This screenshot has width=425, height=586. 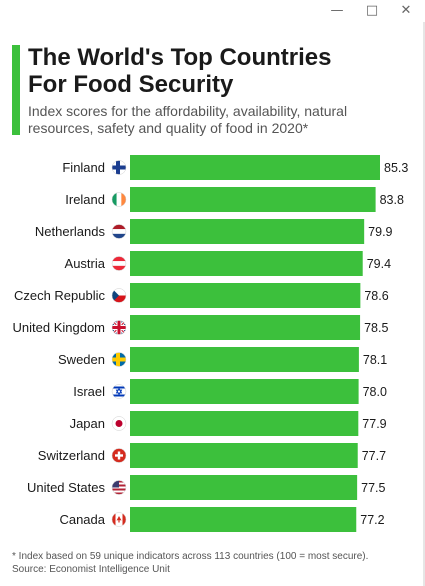 What do you see at coordinates (376, 296) in the screenshot?
I see `value-label: 78.6` at bounding box center [376, 296].